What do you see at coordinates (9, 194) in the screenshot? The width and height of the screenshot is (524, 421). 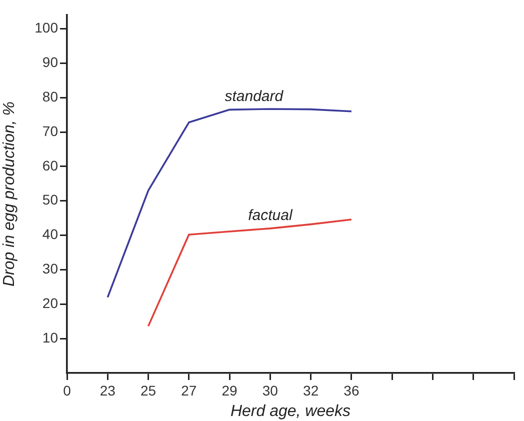 I see `y-axis-title: Drop in egg production, %` at bounding box center [9, 194].